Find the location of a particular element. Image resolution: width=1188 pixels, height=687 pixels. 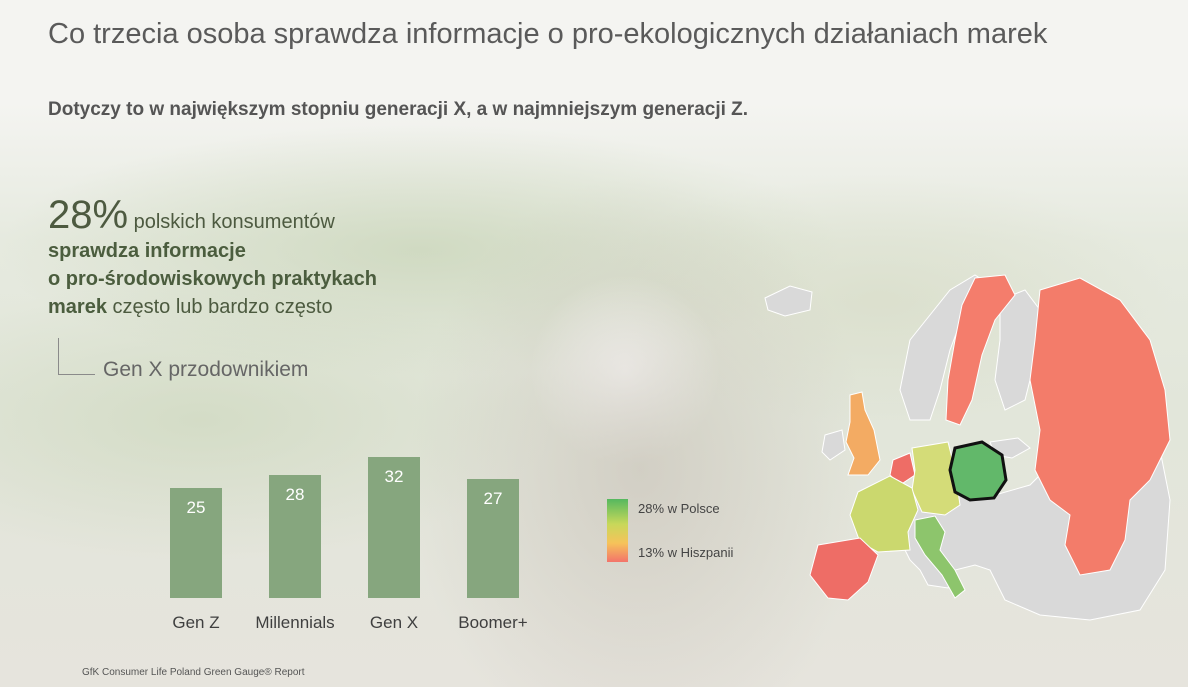

map-ireland is located at coordinates (833, 445).